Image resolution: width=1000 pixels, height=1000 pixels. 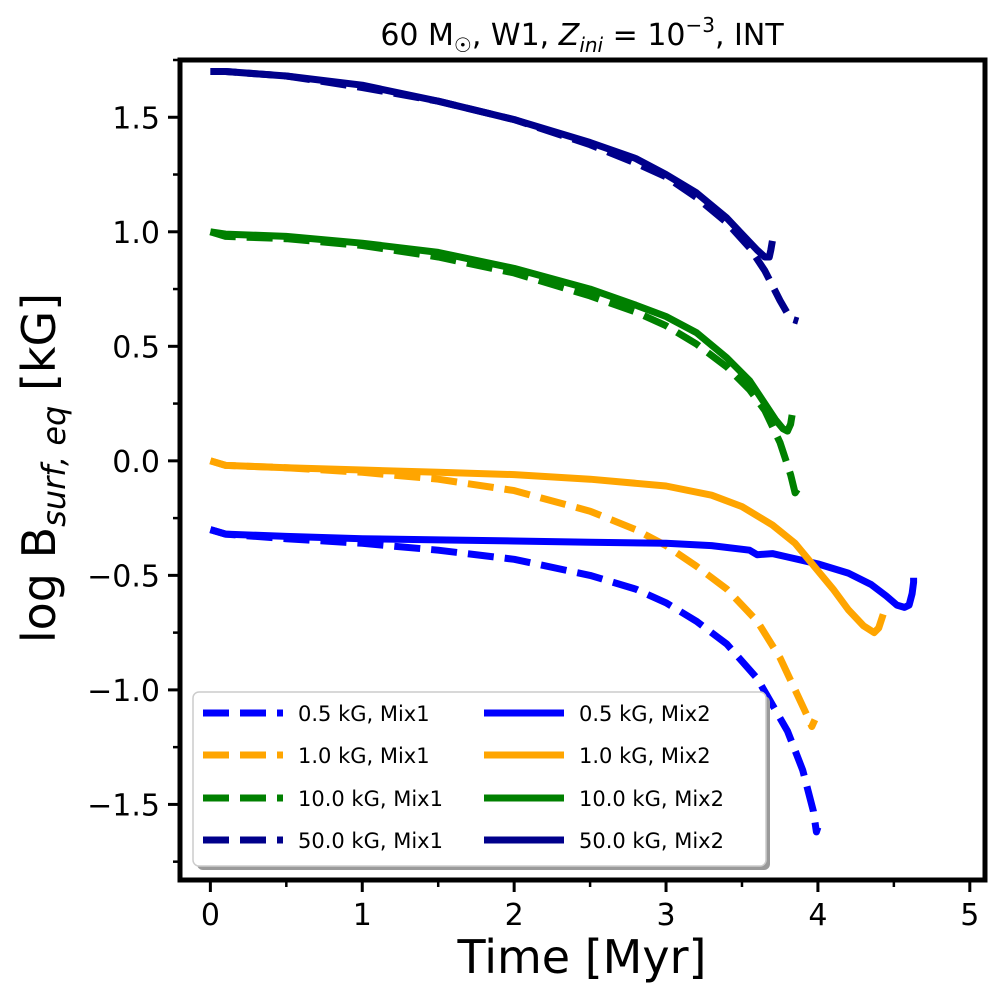 What do you see at coordinates (569, 35) in the screenshot?
I see `title-z-symbol: Z` at bounding box center [569, 35].